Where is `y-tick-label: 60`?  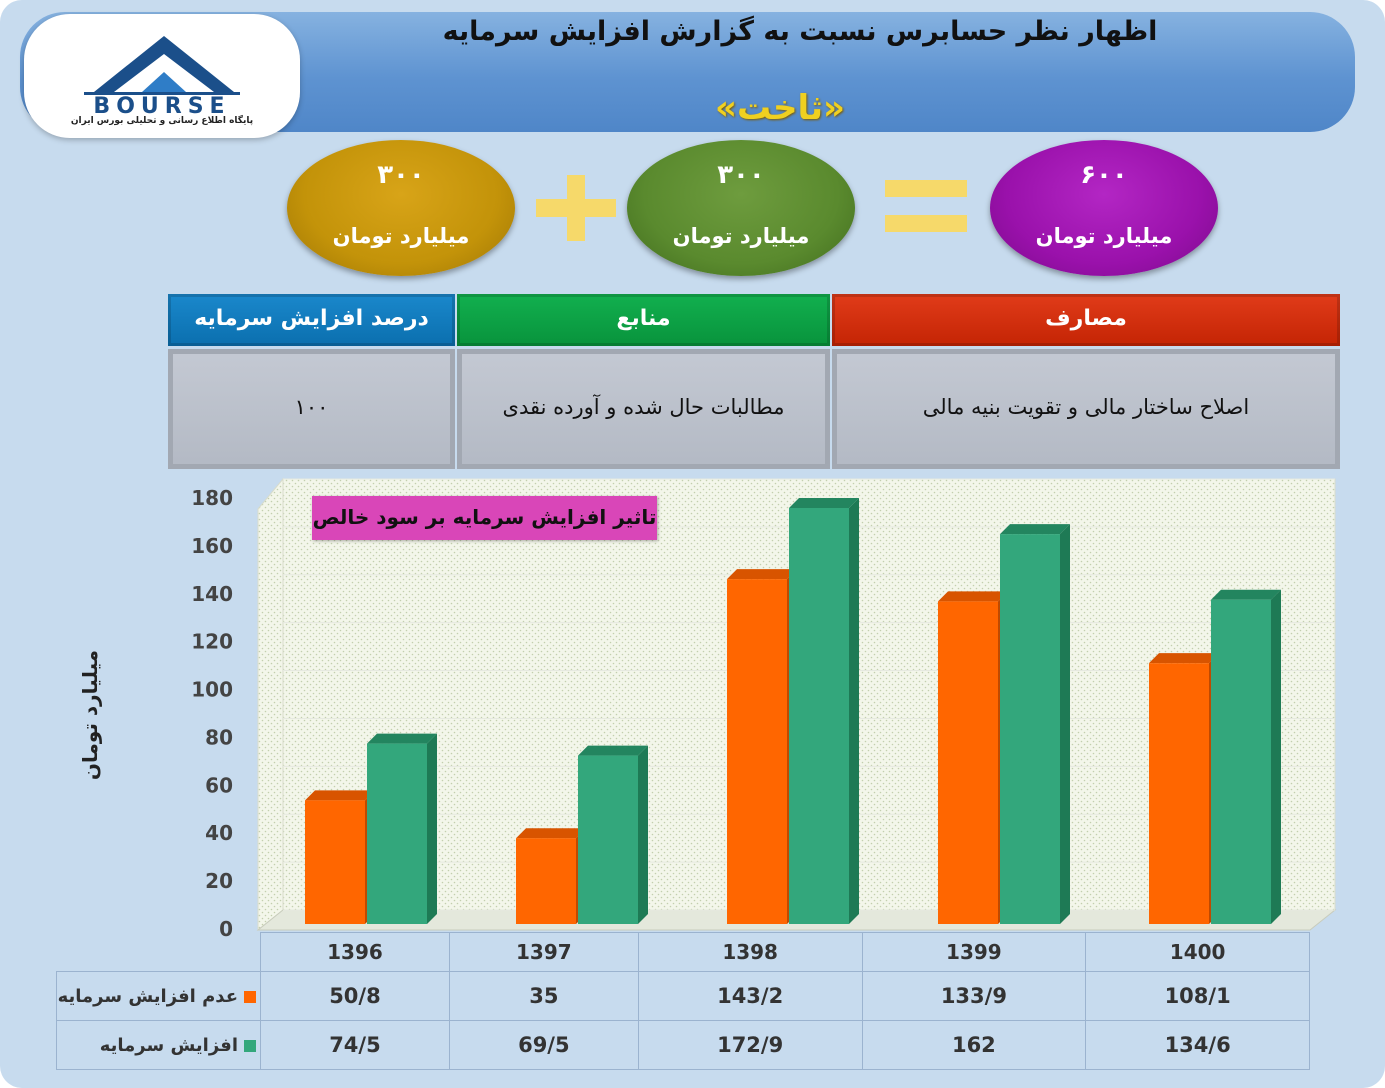 y-tick-label: 60 is located at coordinates (219, 785).